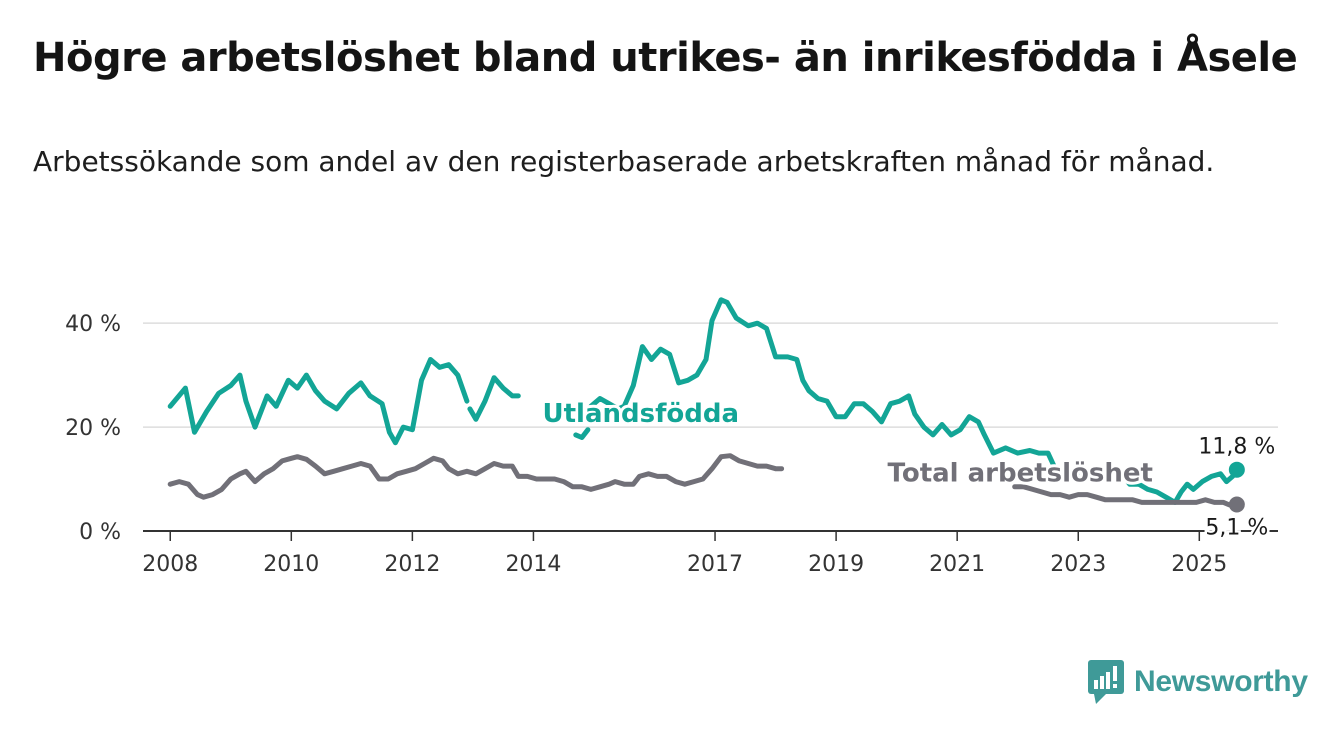  I want to click on series-label-utlandsfodda: Utlandsfödda, so click(641, 414).